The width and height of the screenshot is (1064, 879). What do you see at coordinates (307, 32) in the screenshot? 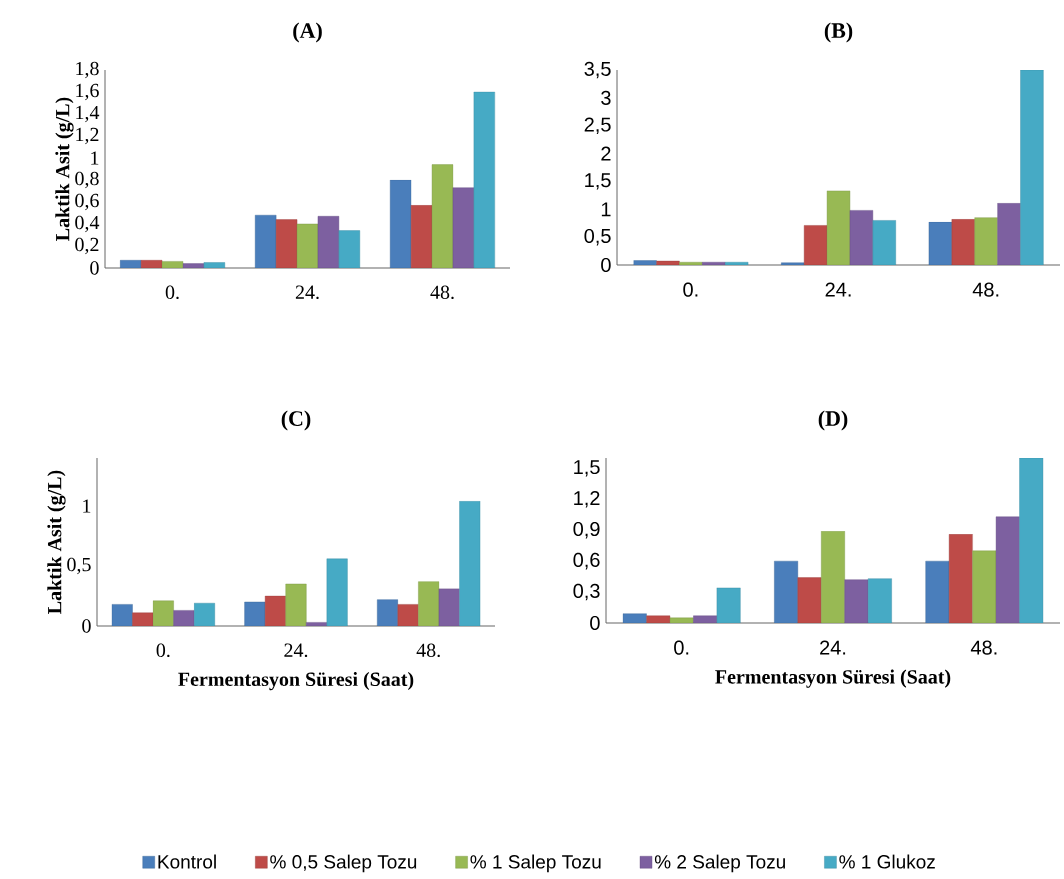
I see `chart-title: (A)` at bounding box center [307, 32].